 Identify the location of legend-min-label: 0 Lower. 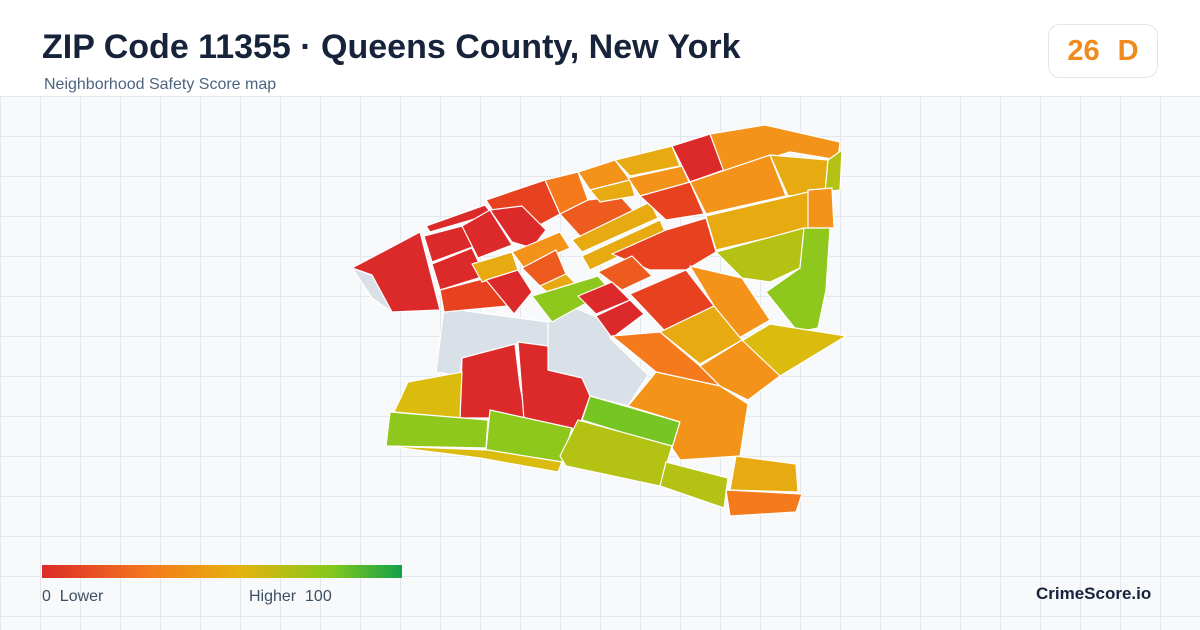
(73, 596).